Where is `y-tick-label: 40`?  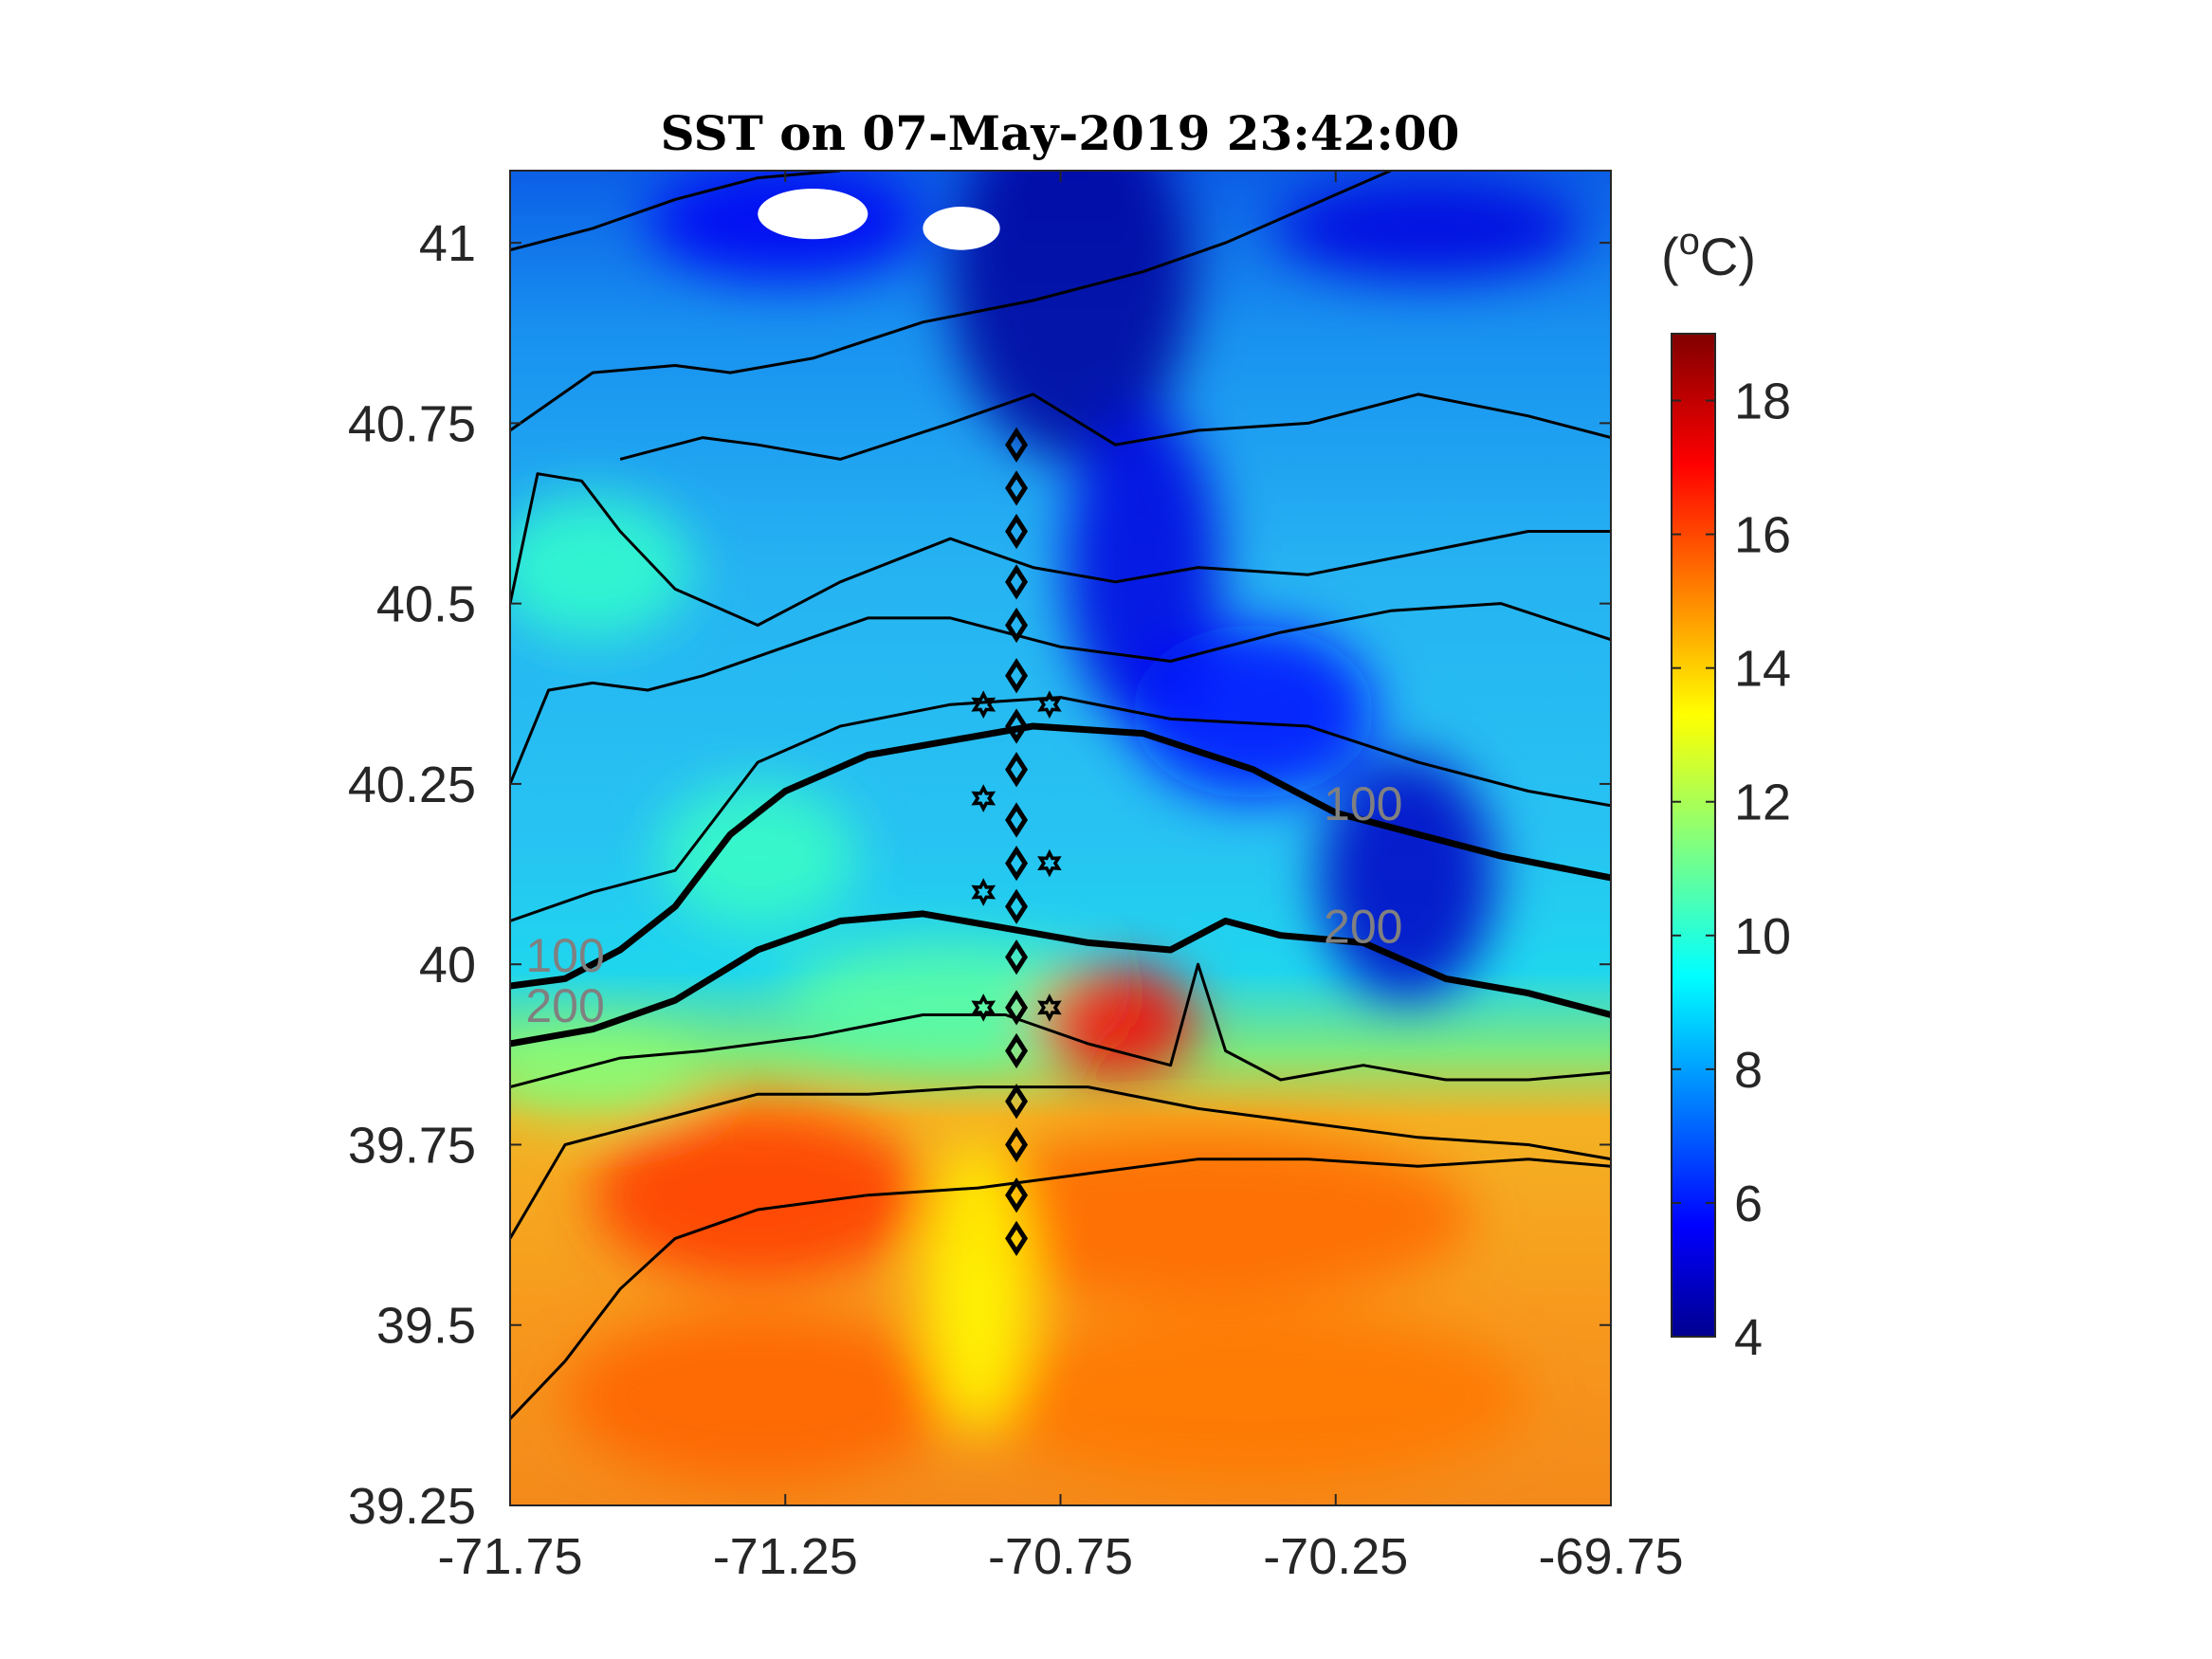
y-tick-label: 40 is located at coordinates (447, 965).